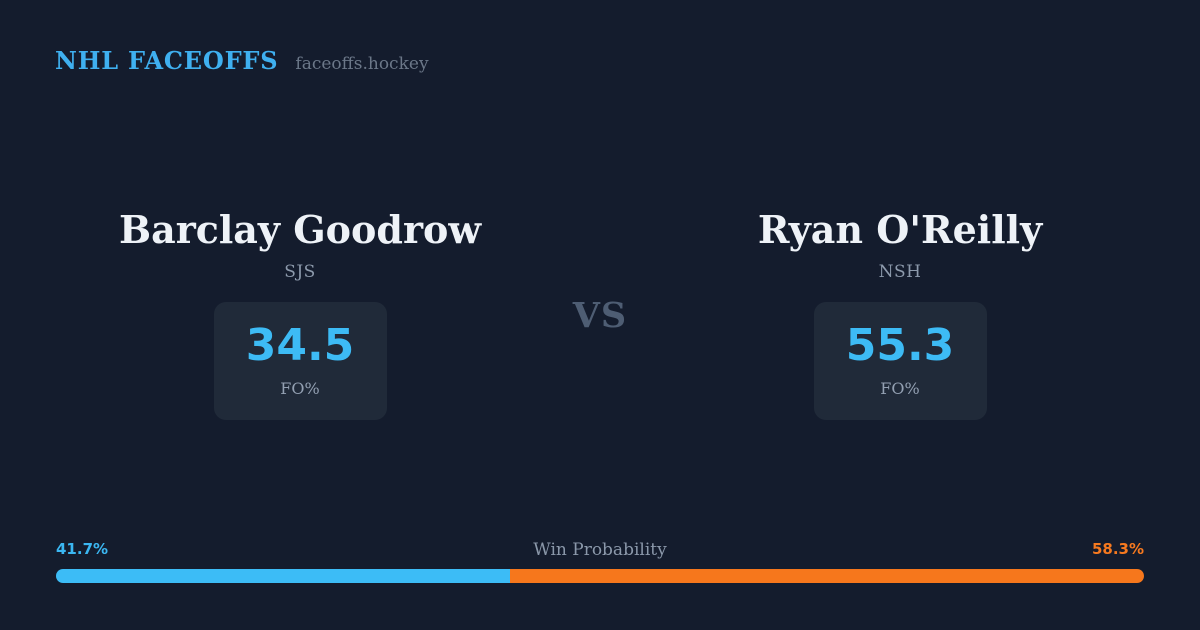  Describe the element at coordinates (900, 229) in the screenshot. I see `player-name: Ryan O'Reilly` at that location.